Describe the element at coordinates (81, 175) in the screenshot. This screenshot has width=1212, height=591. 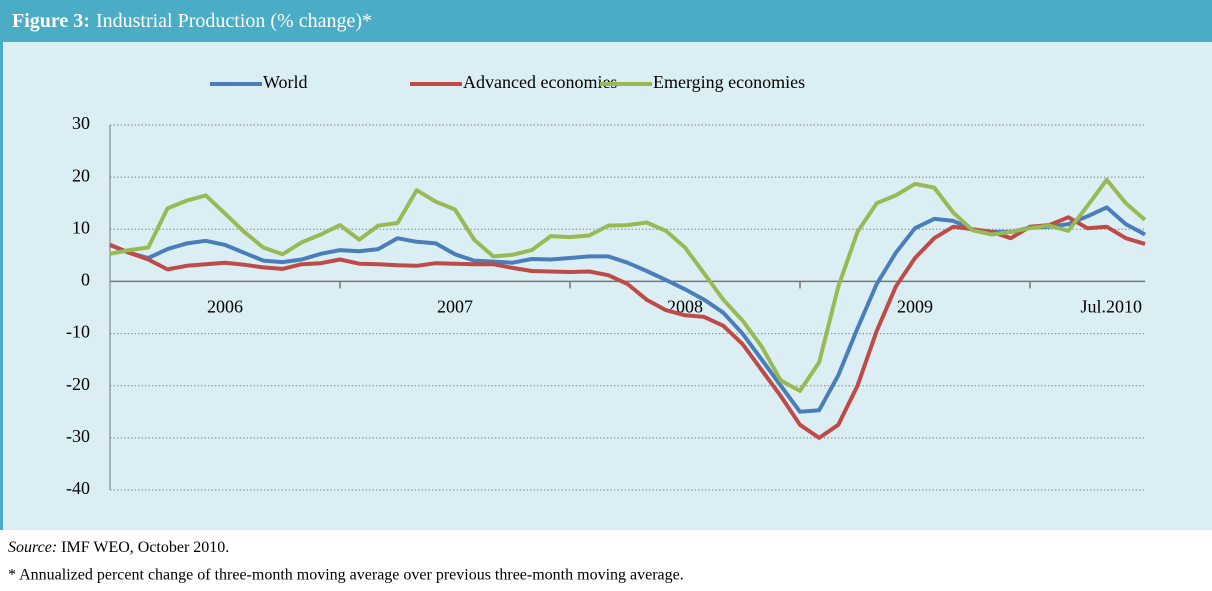
I see `y-tick-label: 20` at that location.